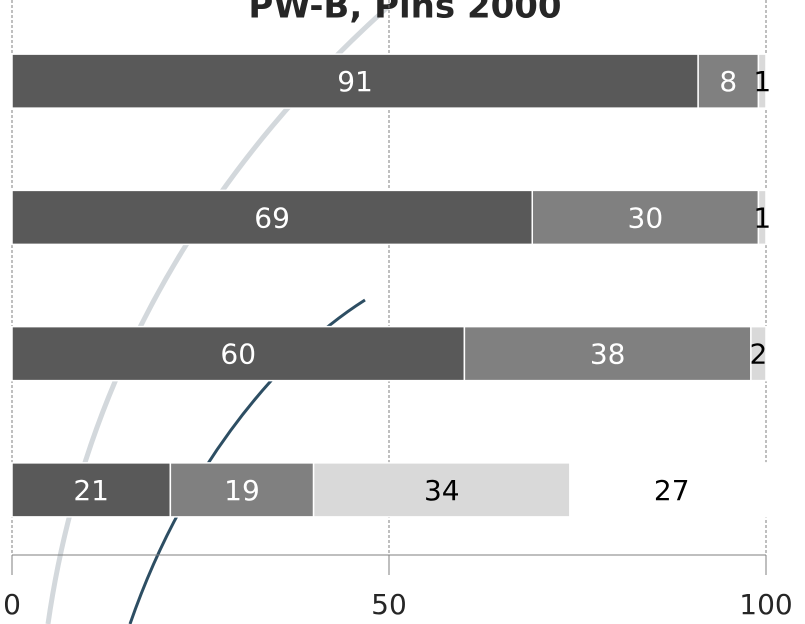 This screenshot has width=805, height=624. I want to click on data-label: 69, so click(272, 217).